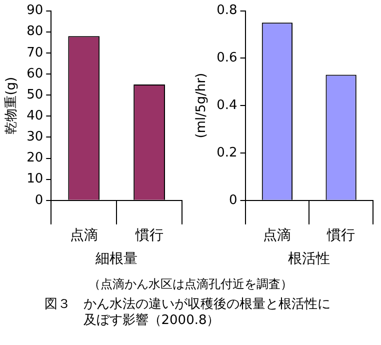  Describe the element at coordinates (188, 312) in the screenshot. I see `caption: 図３ かん水法の違いが収穫後の根量と根活性に及ぼす影響（2000.8）` at that location.